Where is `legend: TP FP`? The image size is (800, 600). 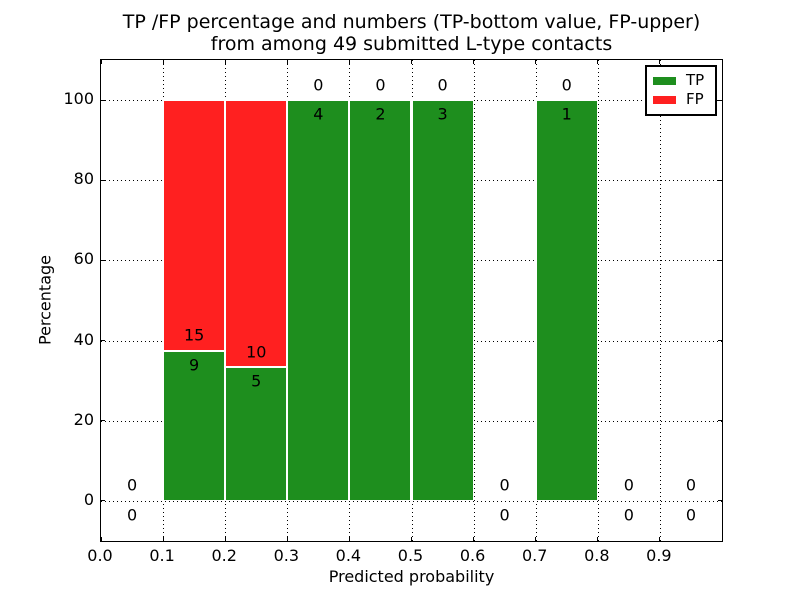 legend: TP FP is located at coordinates (681, 90).